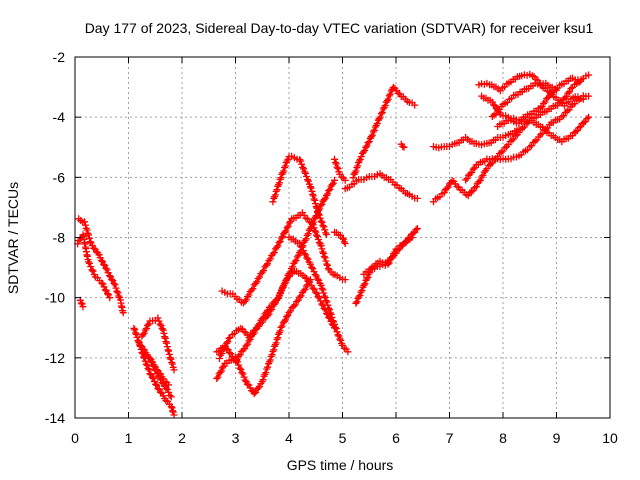 The height and width of the screenshot is (480, 640). I want to click on x-tick-label: 7, so click(450, 438).